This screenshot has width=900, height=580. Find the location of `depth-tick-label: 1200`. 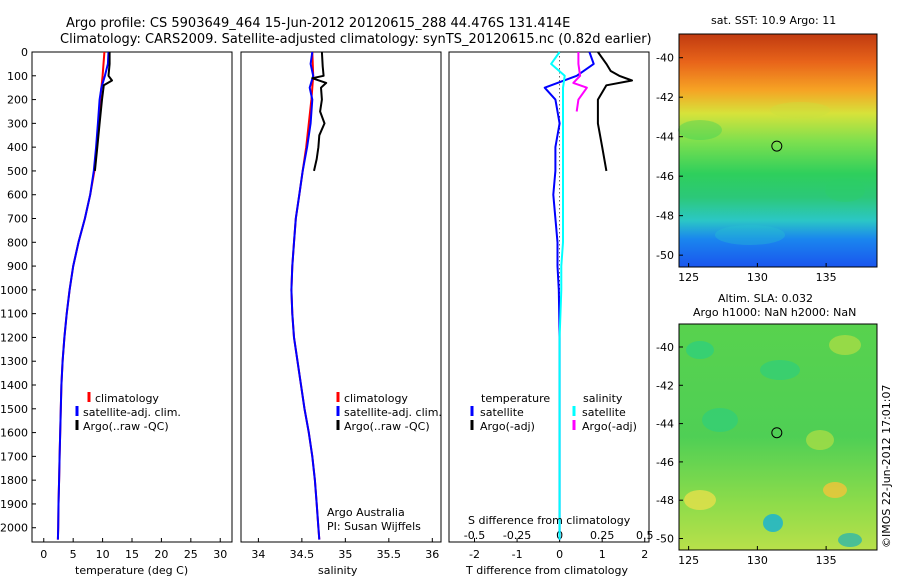

depth-tick-label: 1200 is located at coordinates (14, 337).